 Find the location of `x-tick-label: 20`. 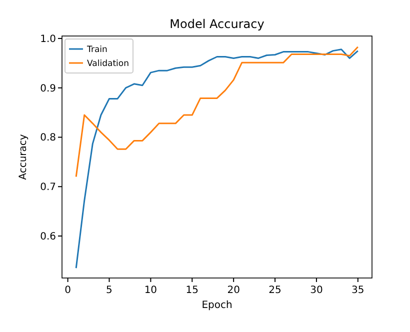

x-tick-label: 20 is located at coordinates (233, 290).